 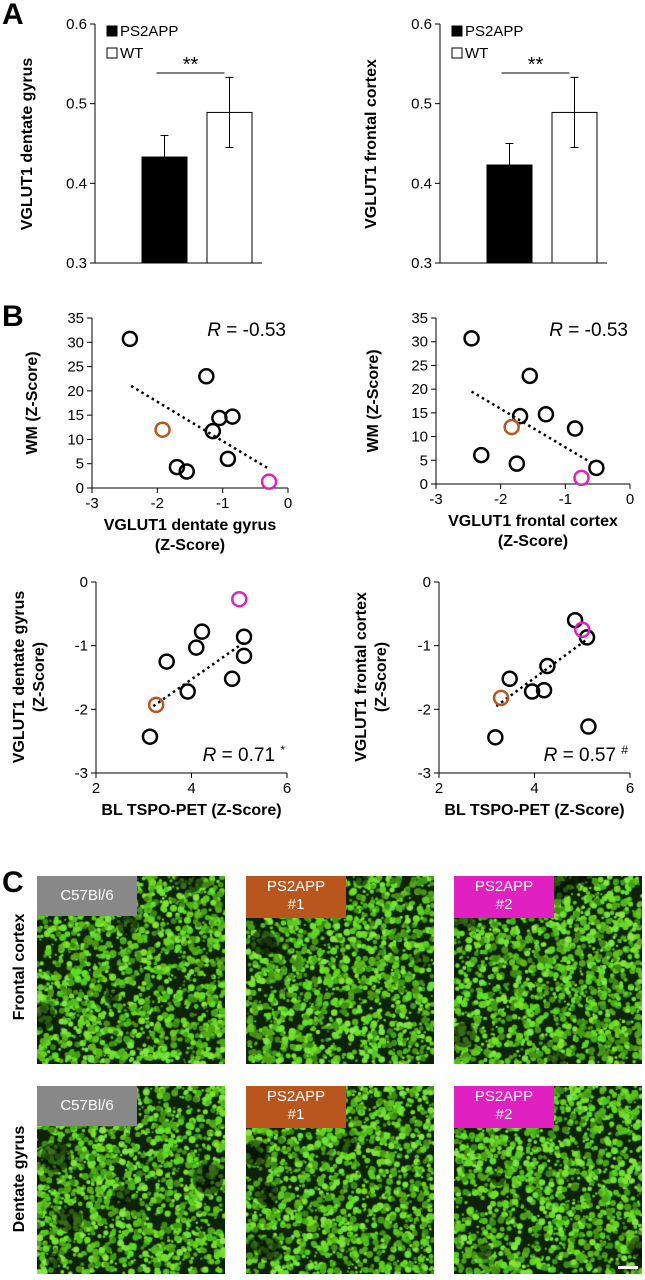 I want to click on x-axis-label: VGLUT1 frontal cortex, so click(x=533, y=521).